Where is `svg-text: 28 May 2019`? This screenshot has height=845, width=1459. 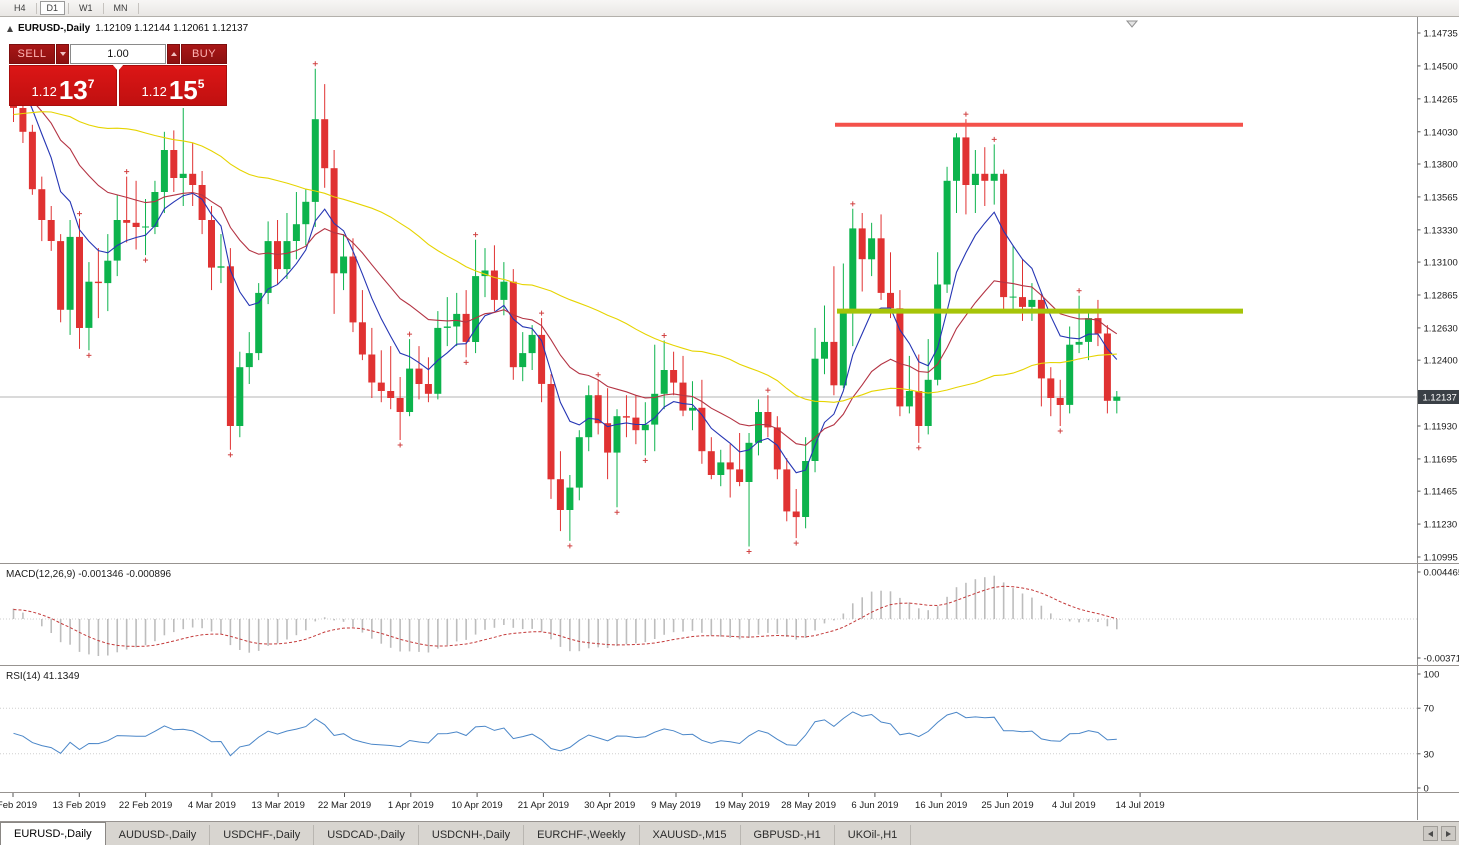 svg-text: 28 May 2019 is located at coordinates (808, 805).